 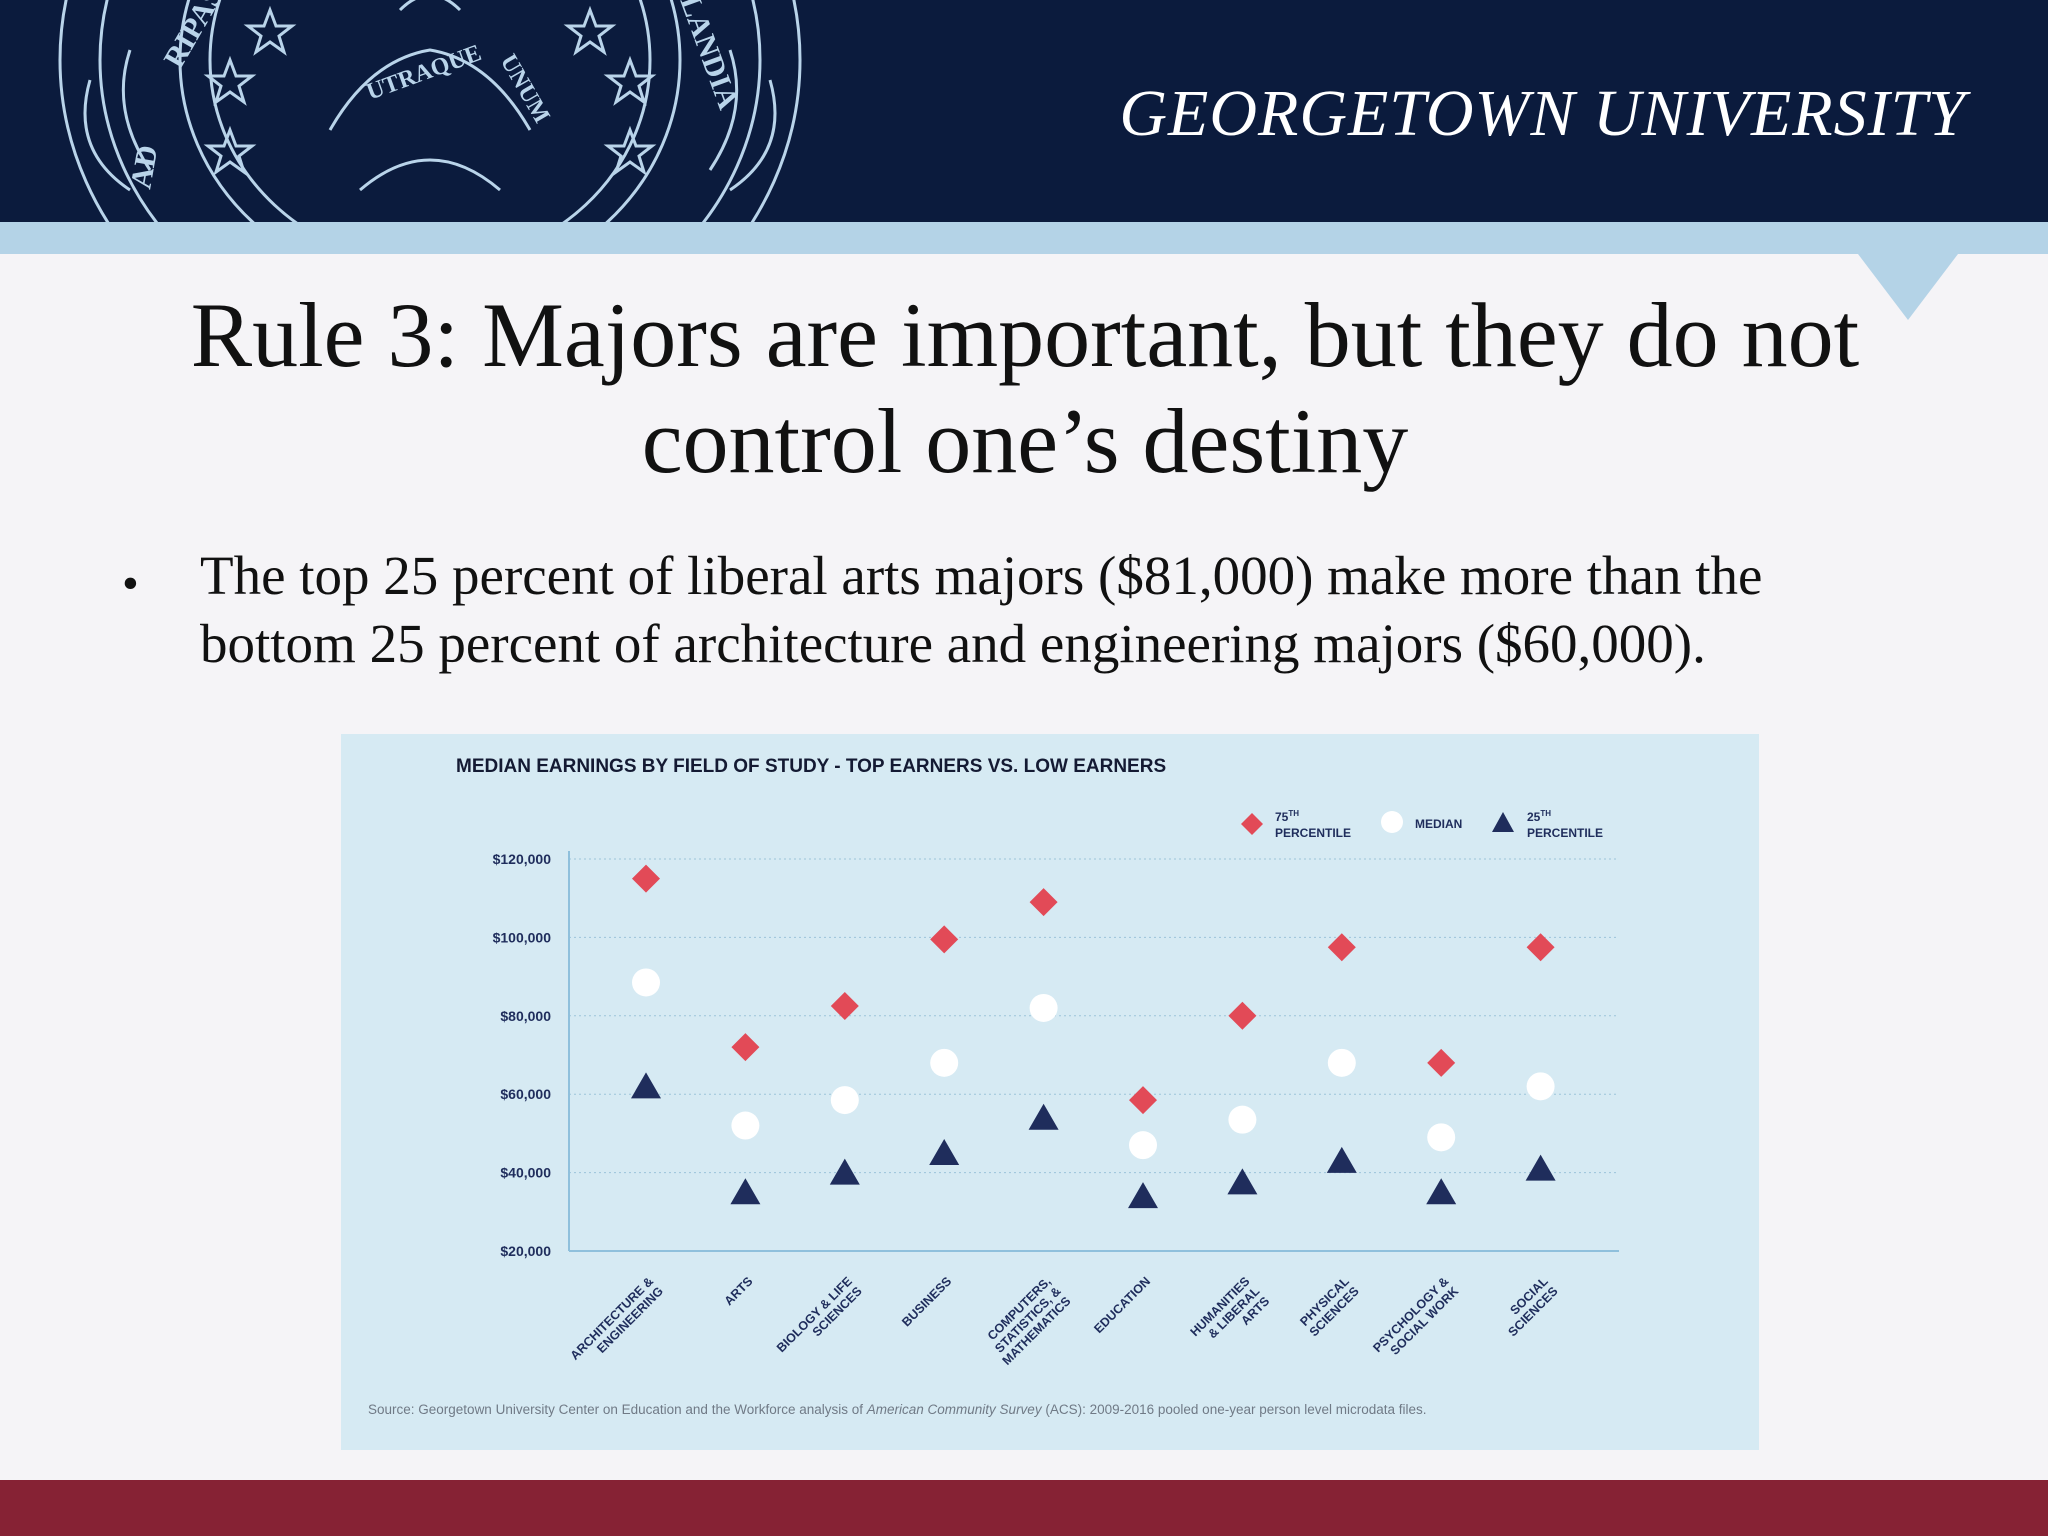 What do you see at coordinates (525, 89) in the screenshot?
I see `seal-text-unum: UNUM` at bounding box center [525, 89].